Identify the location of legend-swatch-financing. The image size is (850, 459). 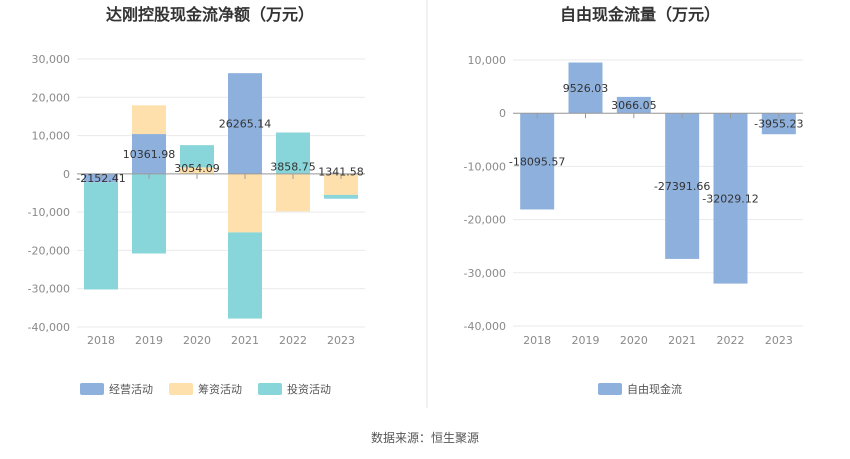
(181, 389).